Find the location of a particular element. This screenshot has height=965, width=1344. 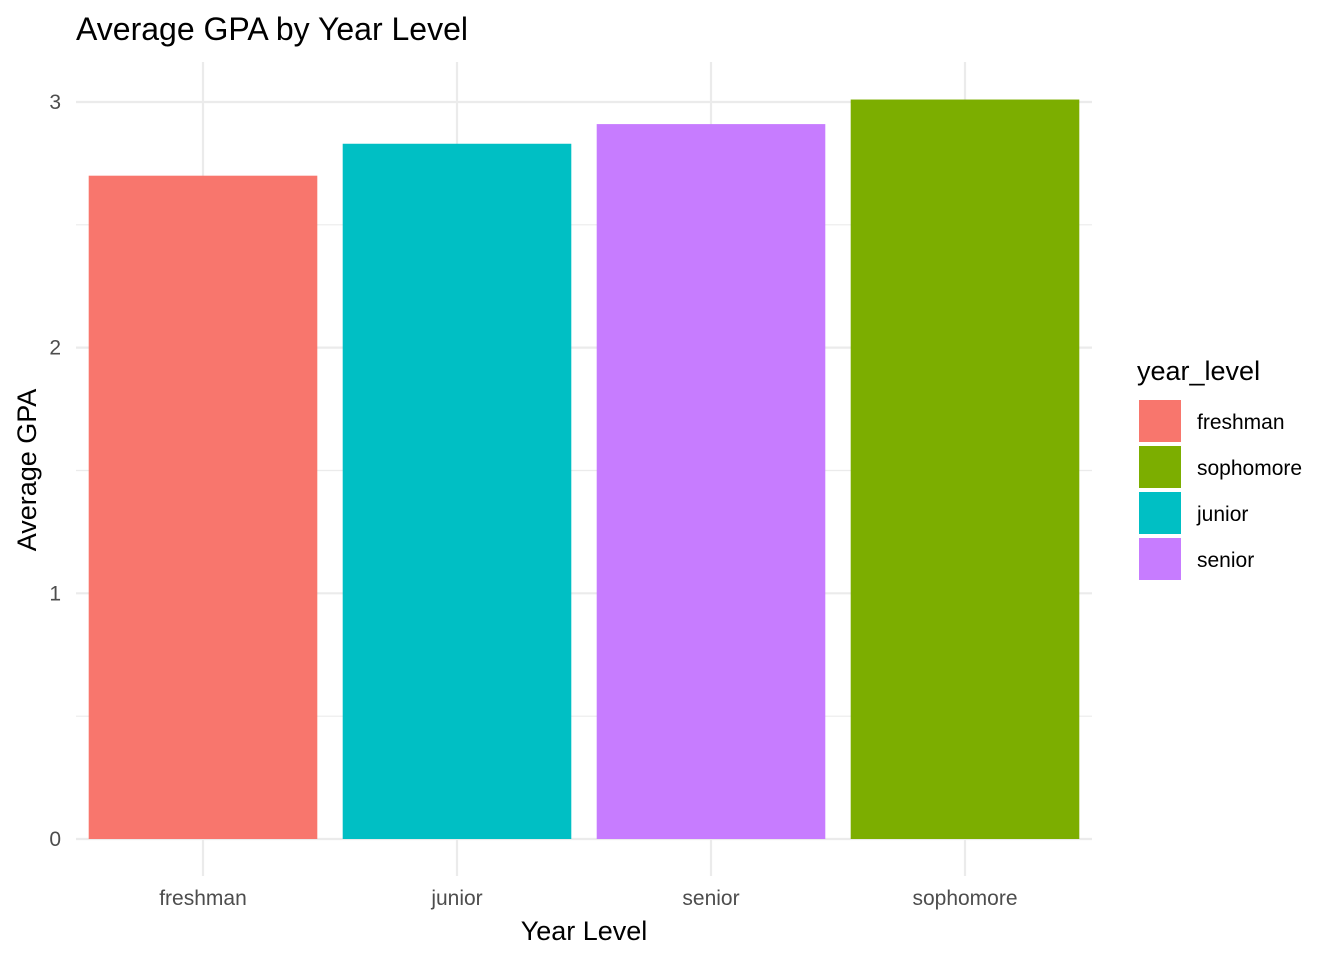

legend-label-junior: junior is located at coordinates (1222, 514).